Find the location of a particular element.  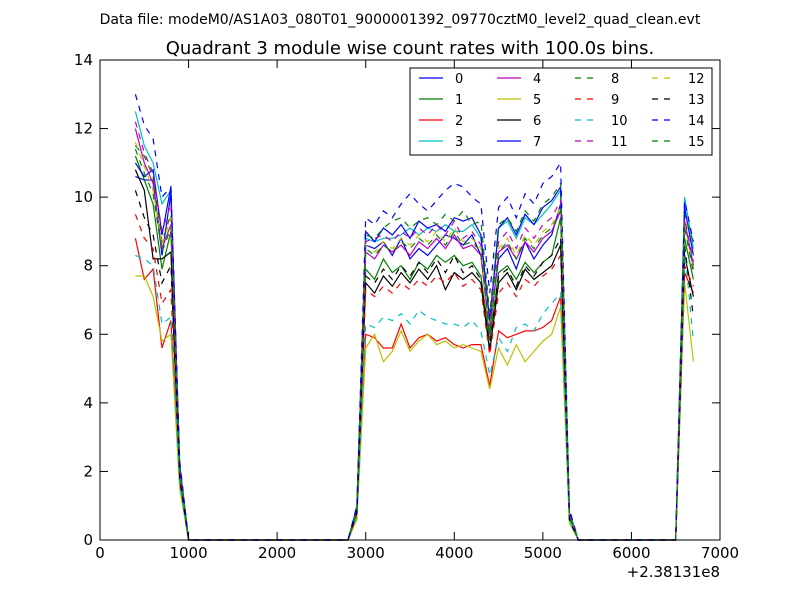

y-tick-label: 10 is located at coordinates (83, 197).